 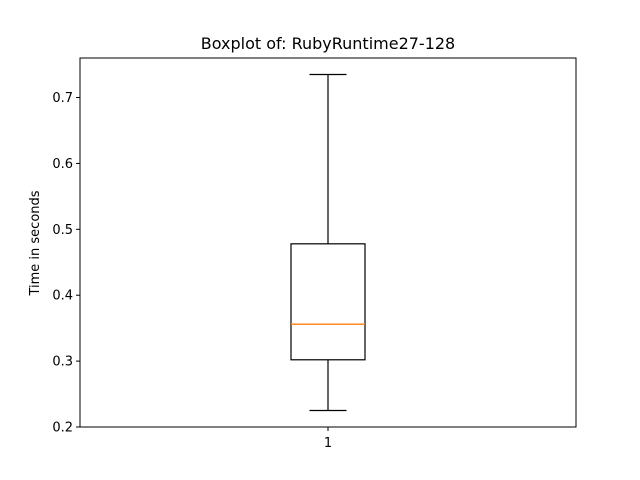 What do you see at coordinates (62, 98) in the screenshot?
I see `y-tick-label: 0.7` at bounding box center [62, 98].